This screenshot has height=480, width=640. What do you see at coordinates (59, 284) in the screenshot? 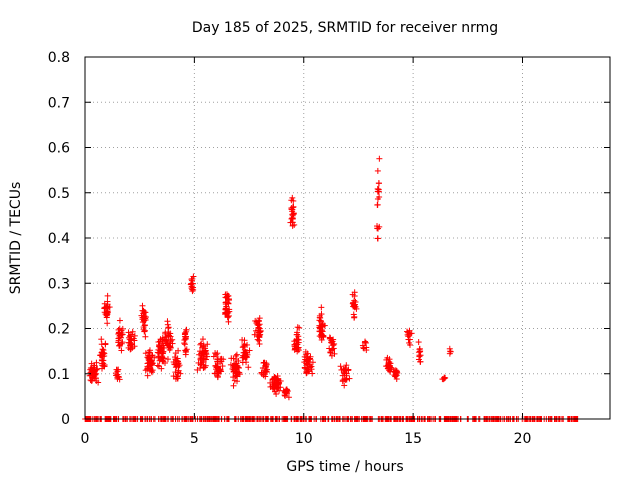
I see `y-tick-label: 0.3` at bounding box center [59, 284].